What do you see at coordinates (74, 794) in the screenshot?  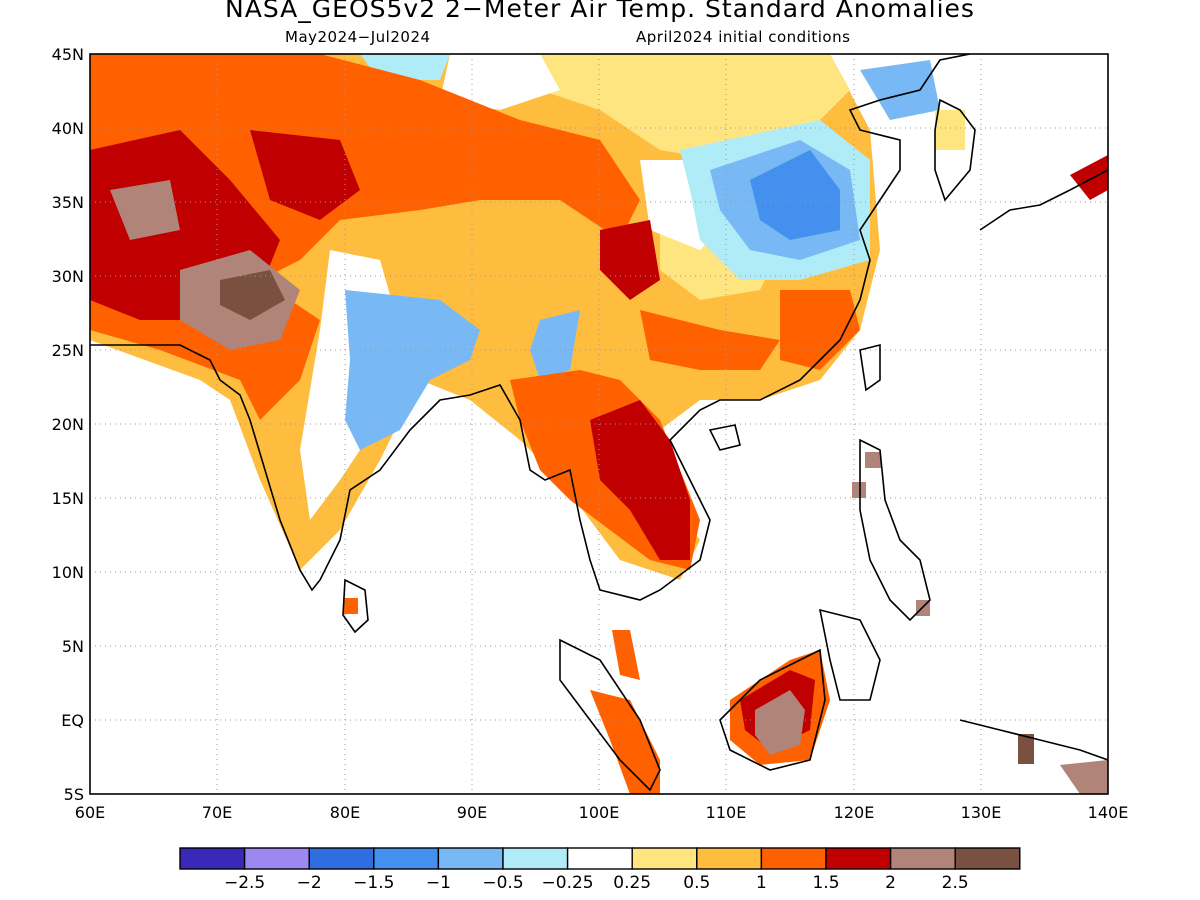 I see `lat-label: 5S` at bounding box center [74, 794].